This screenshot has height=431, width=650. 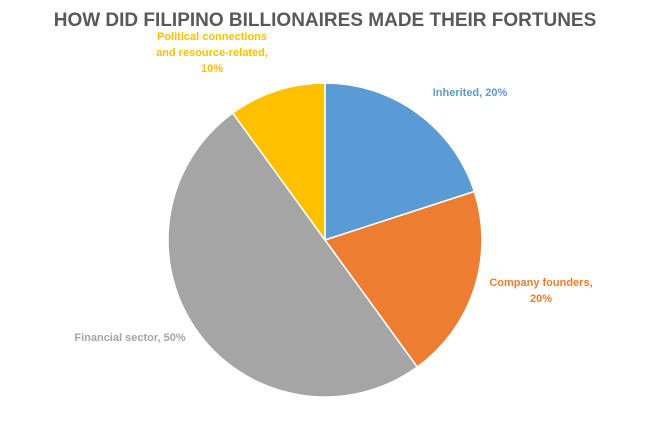 I want to click on data-label: Inherited, 20%, so click(x=470, y=93).